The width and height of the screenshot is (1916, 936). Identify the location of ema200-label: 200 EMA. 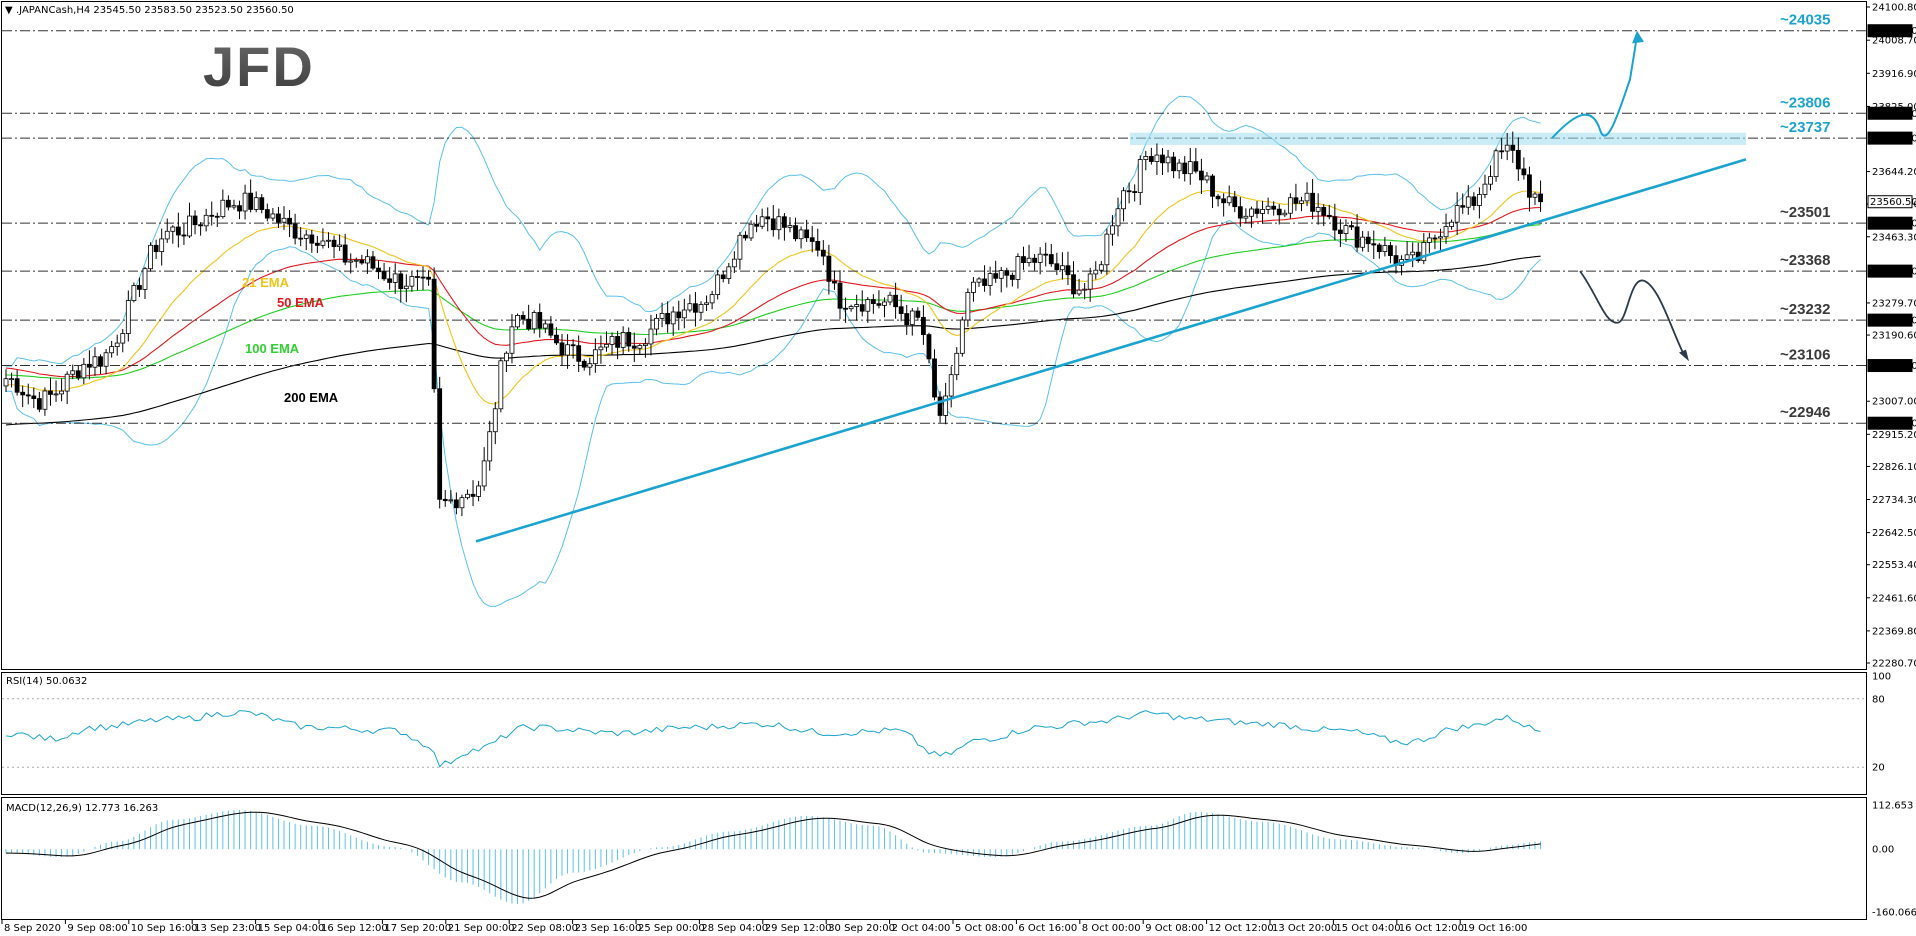
(311, 397).